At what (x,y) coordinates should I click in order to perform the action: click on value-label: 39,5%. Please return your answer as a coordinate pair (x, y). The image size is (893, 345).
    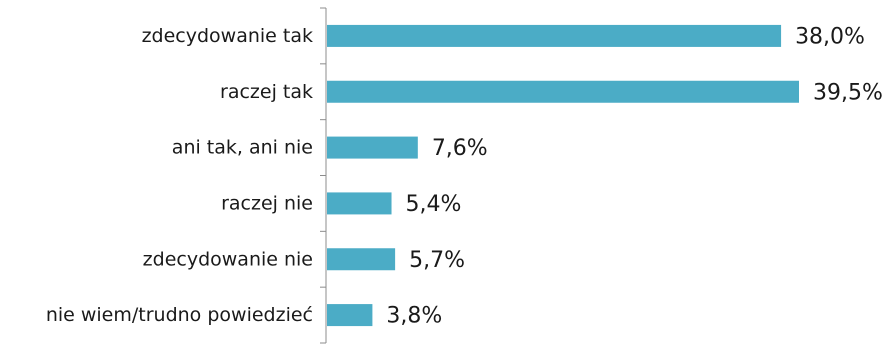
    Looking at the image, I should click on (848, 92).